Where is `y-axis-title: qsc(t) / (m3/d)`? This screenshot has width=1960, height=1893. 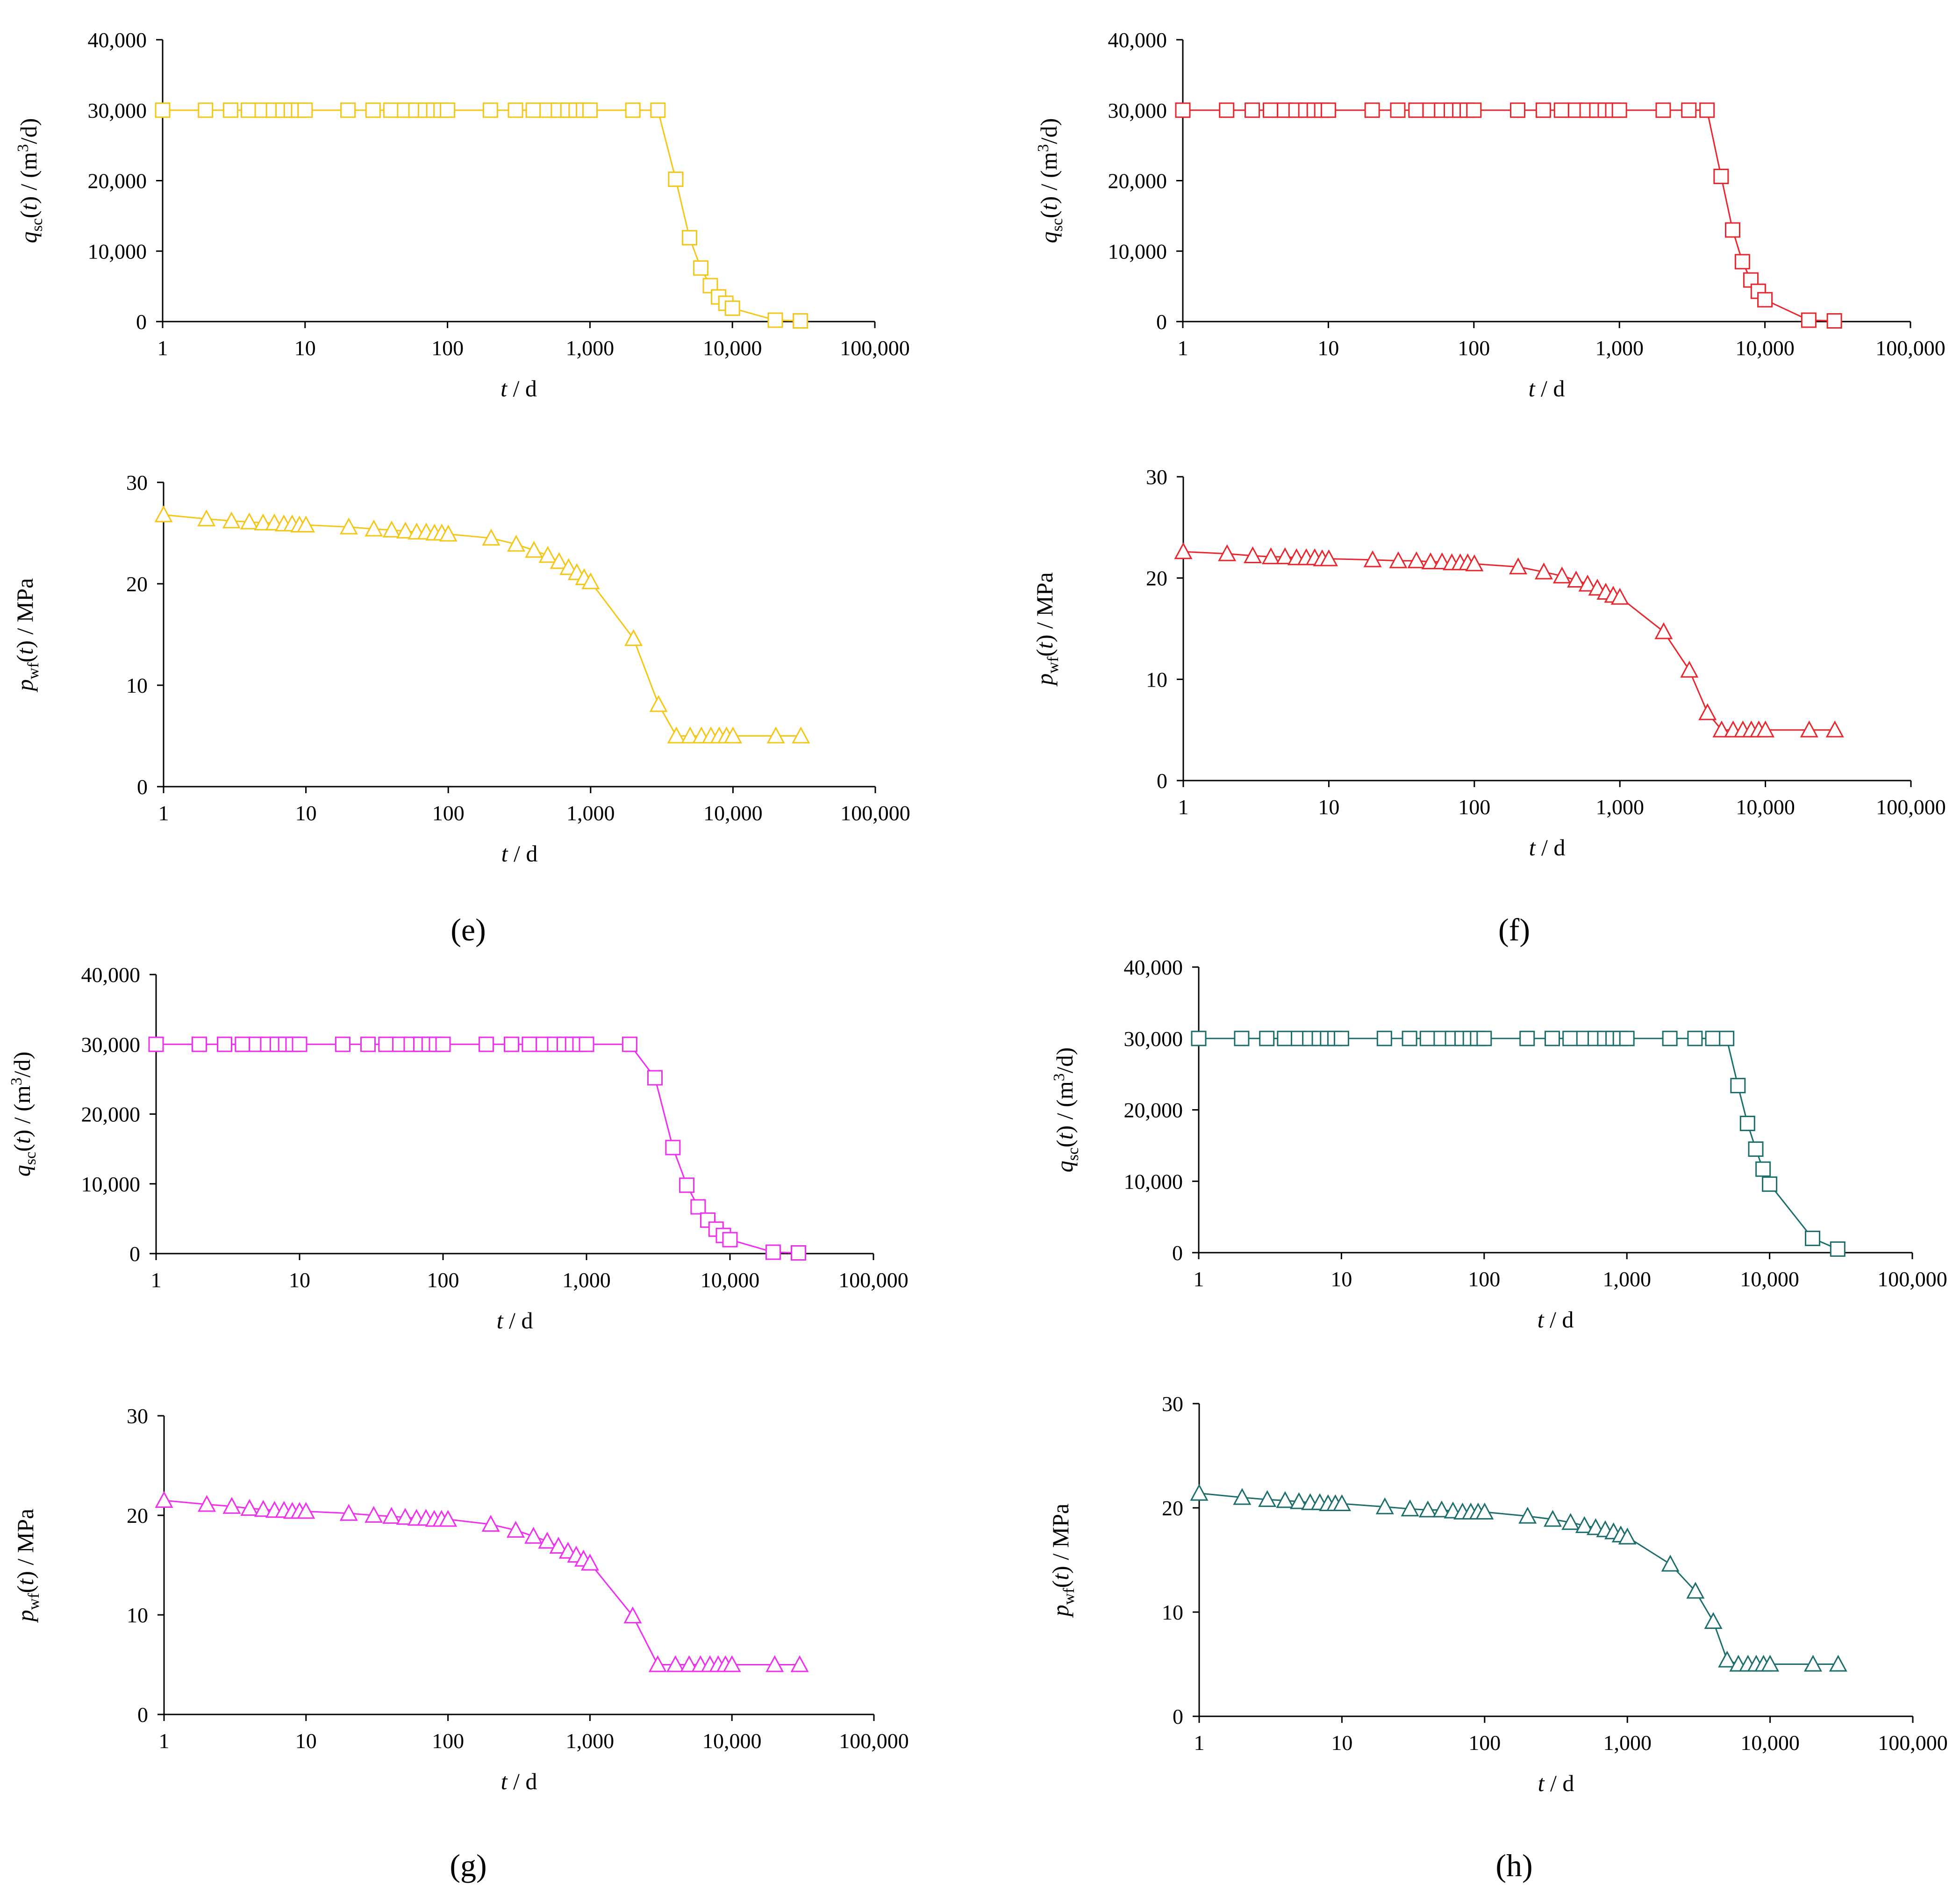 y-axis-title: qsc(t) / (m3/d) is located at coordinates (1066, 1110).